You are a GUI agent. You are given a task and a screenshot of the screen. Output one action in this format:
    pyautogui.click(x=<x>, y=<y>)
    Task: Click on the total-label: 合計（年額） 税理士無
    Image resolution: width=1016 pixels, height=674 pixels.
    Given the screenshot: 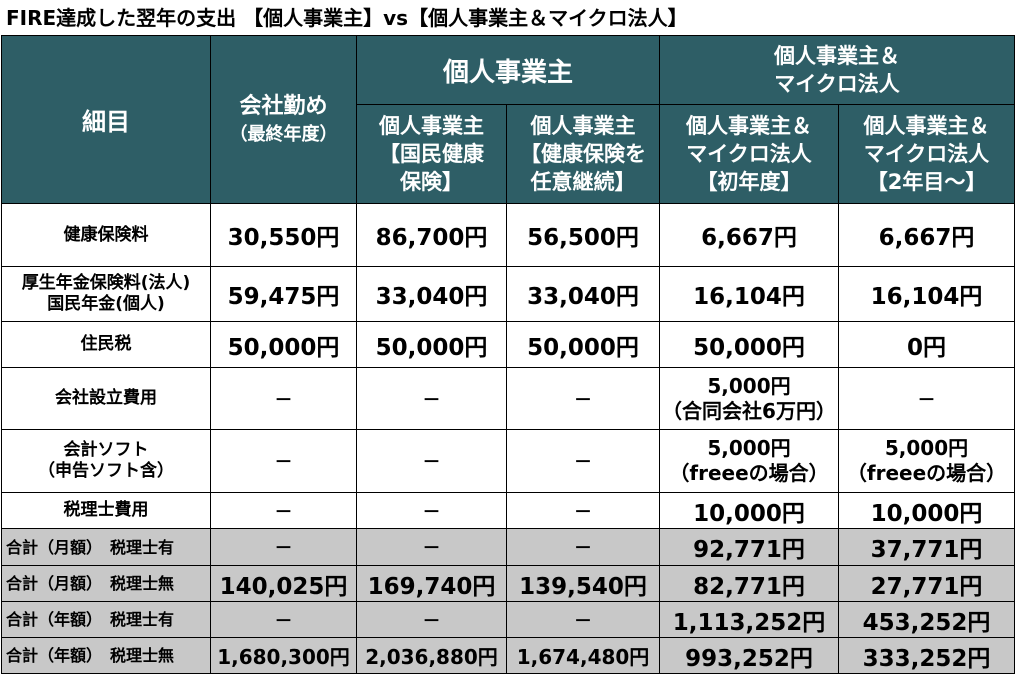 What is the action you would take?
    pyautogui.click(x=106, y=655)
    